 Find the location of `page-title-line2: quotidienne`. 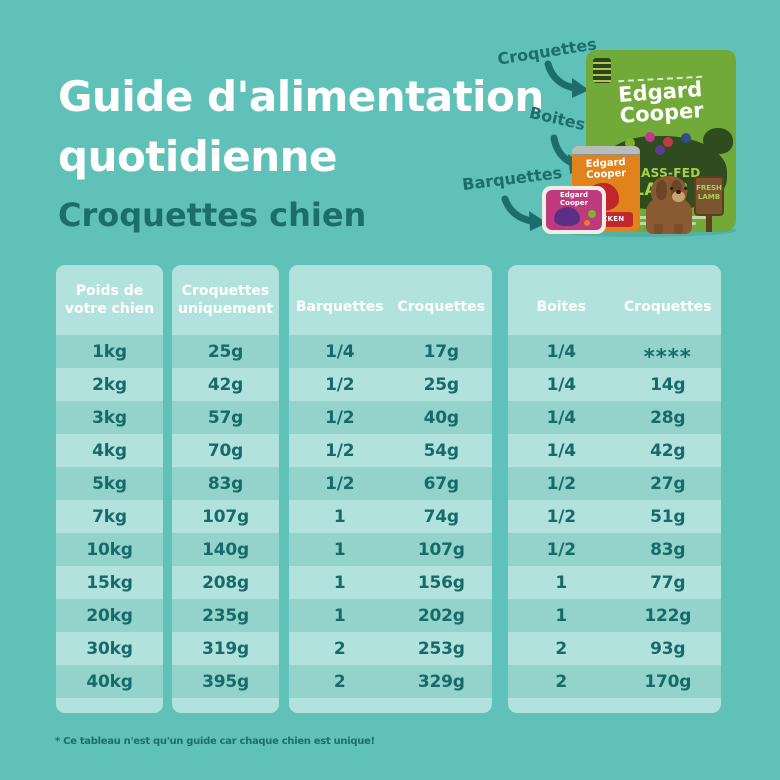

page-title-line2: quotidienne is located at coordinates (198, 156).